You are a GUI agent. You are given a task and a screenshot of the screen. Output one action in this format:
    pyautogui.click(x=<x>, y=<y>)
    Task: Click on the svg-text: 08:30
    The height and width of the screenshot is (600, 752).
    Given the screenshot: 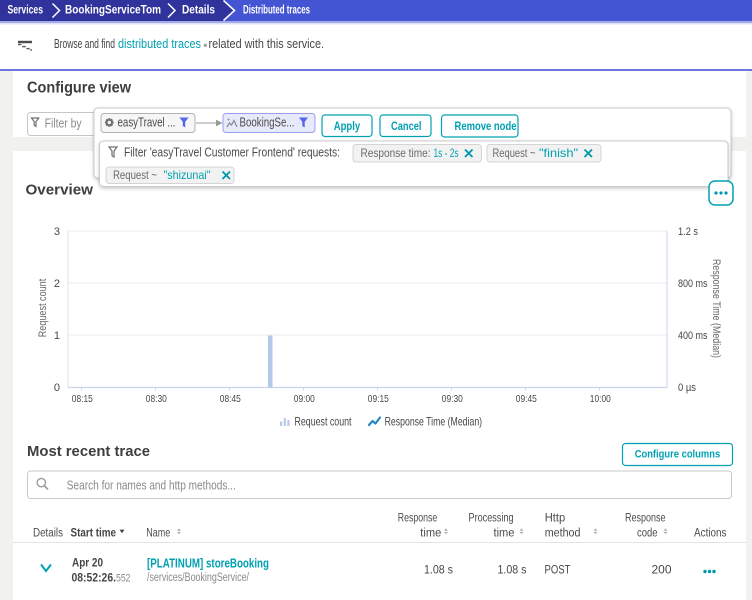 What is the action you would take?
    pyautogui.click(x=156, y=399)
    